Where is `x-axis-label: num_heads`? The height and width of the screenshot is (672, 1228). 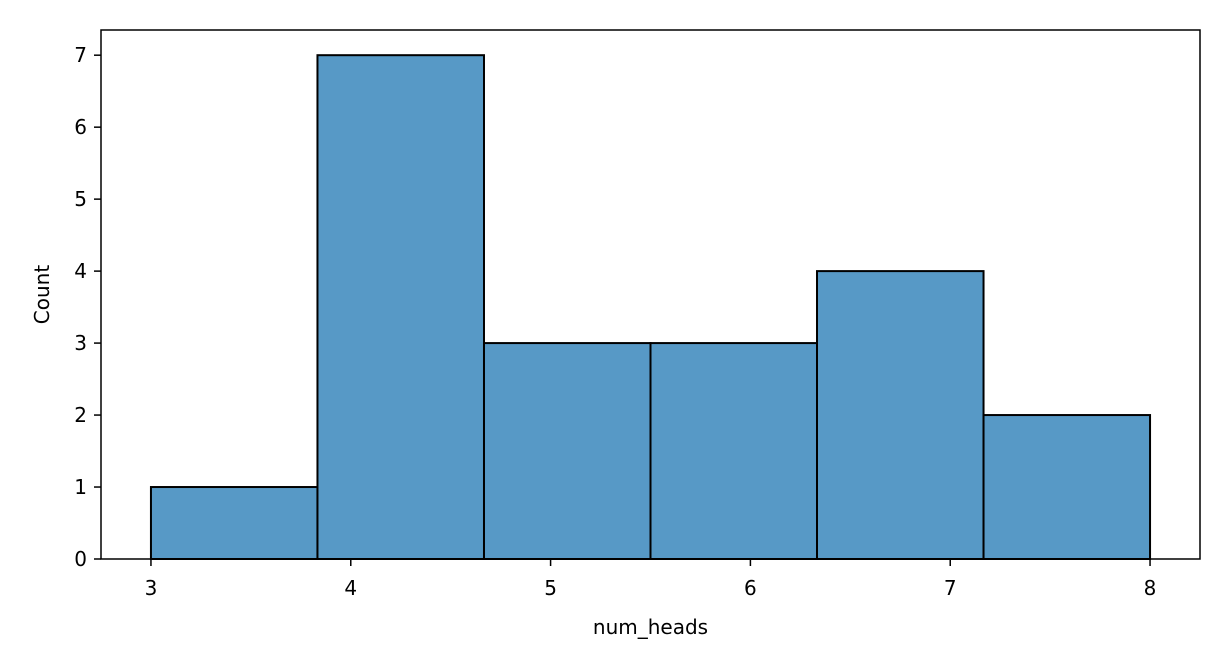
x-axis-label: num_heads is located at coordinates (650, 627).